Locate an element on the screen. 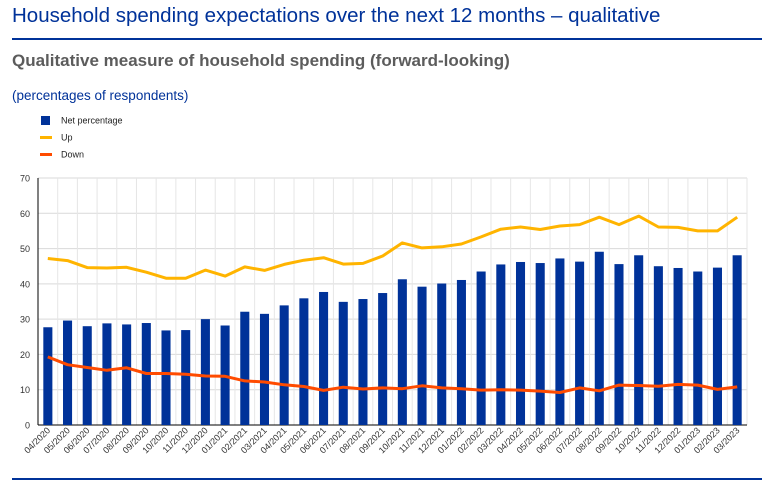 Image resolution: width=771 pixels, height=487 pixels. y-tick-label: 10 is located at coordinates (25, 390).